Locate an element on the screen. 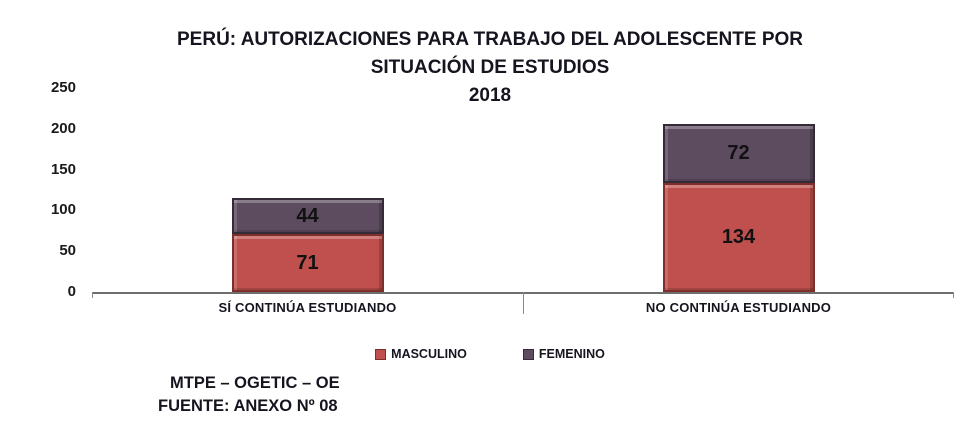  bar-segment-femenino-1: 44 is located at coordinates (307, 216).